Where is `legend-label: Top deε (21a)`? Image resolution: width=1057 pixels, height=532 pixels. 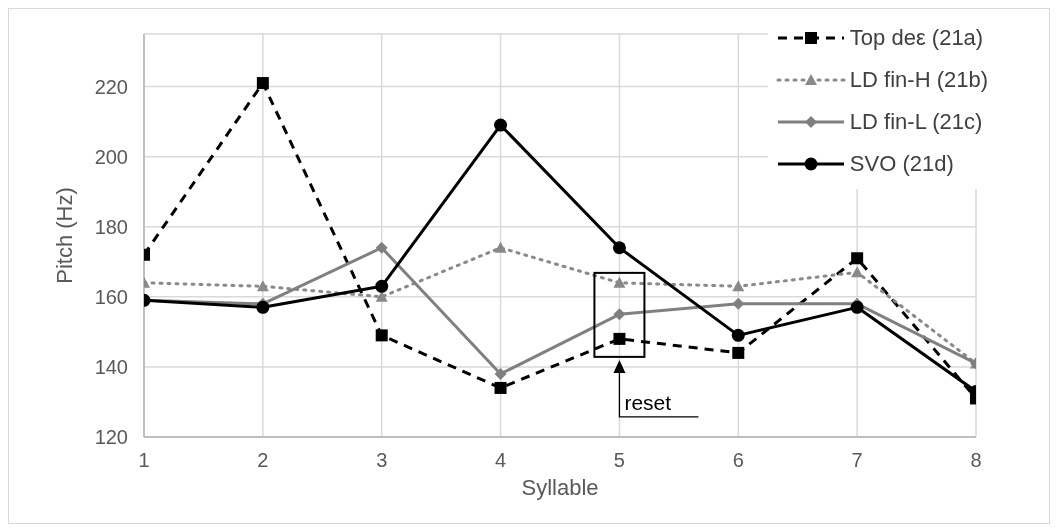 legend-label: Top deε (21a) is located at coordinates (916, 38).